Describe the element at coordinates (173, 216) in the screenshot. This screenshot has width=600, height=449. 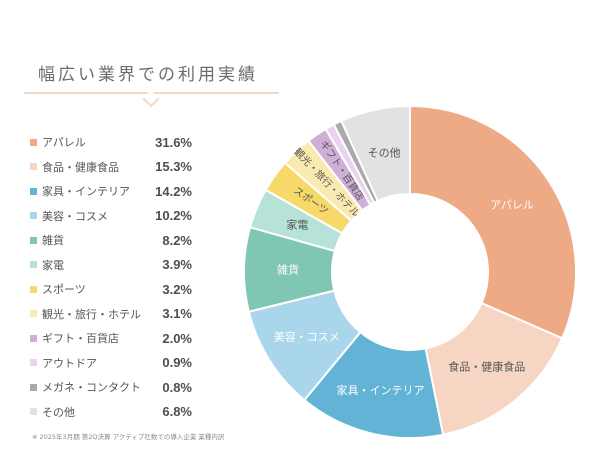
I see `legend-value: 10.2%` at that location.